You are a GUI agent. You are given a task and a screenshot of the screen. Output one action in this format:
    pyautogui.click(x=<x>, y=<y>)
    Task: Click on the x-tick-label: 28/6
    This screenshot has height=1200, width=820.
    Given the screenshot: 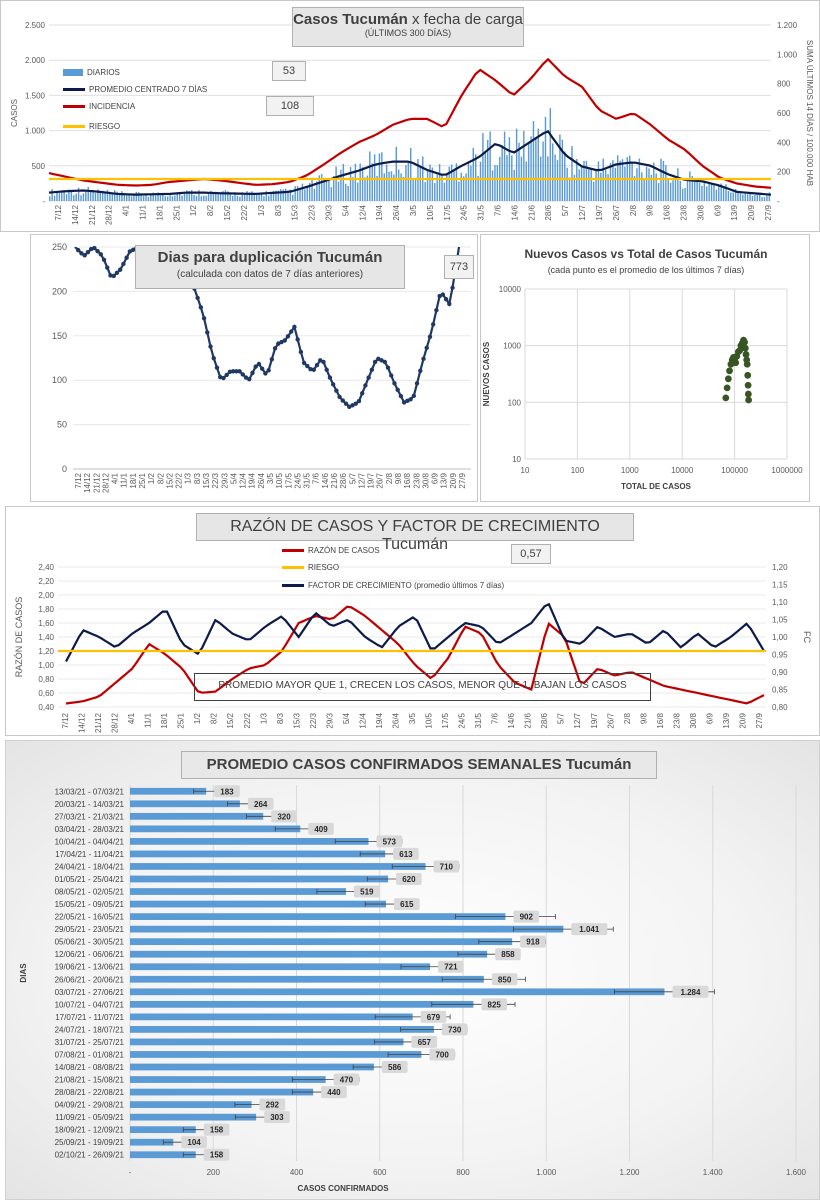 What is the action you would take?
    pyautogui.click(x=548, y=212)
    